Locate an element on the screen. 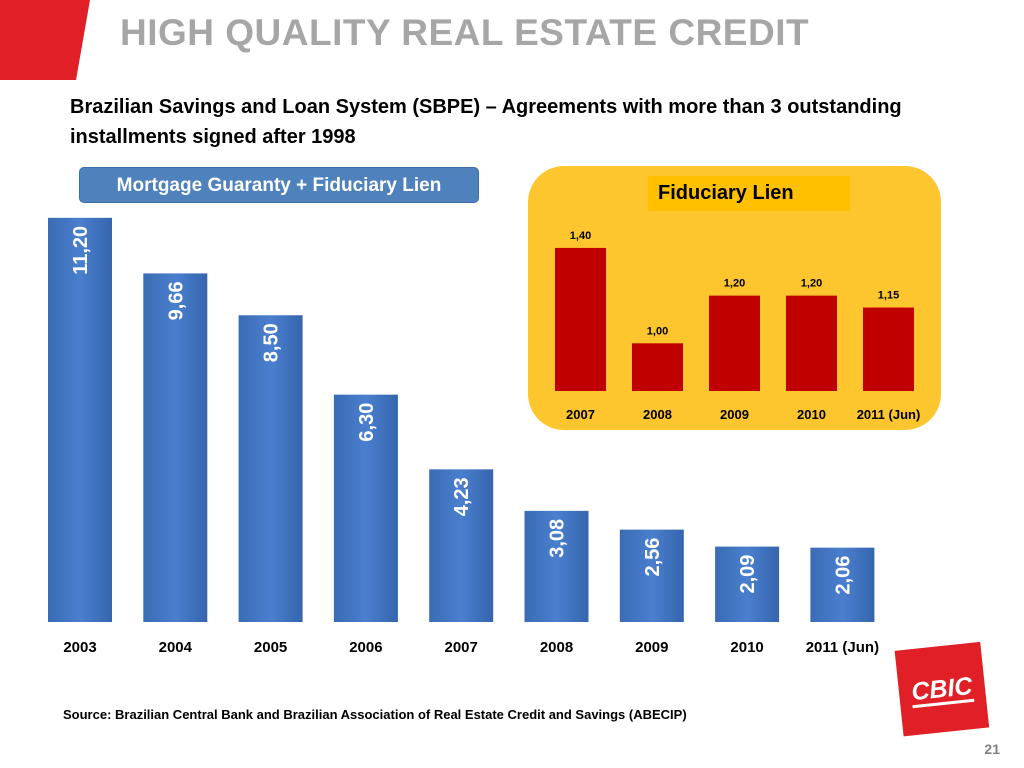 Image resolution: width=1024 pixels, height=768 pixels. main-category-label: 2006 is located at coordinates (365, 647).